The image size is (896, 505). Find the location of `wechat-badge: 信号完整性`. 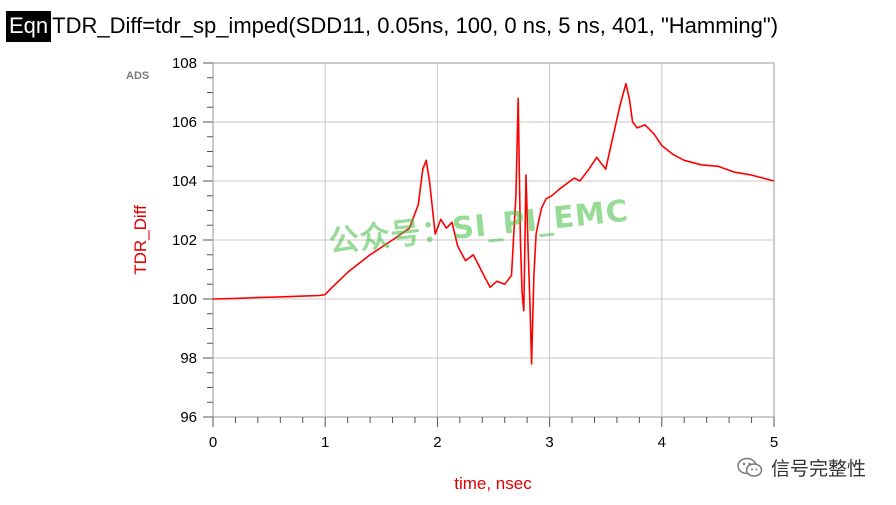

wechat-badge: 信号完整性 is located at coordinates (801, 467).